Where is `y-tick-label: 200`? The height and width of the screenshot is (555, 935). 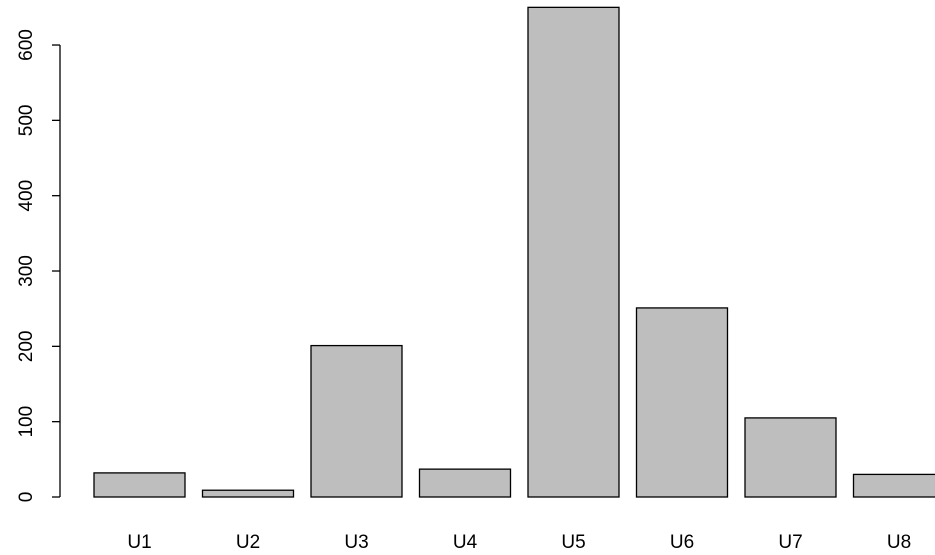 y-tick-label: 200 is located at coordinates (26, 346).